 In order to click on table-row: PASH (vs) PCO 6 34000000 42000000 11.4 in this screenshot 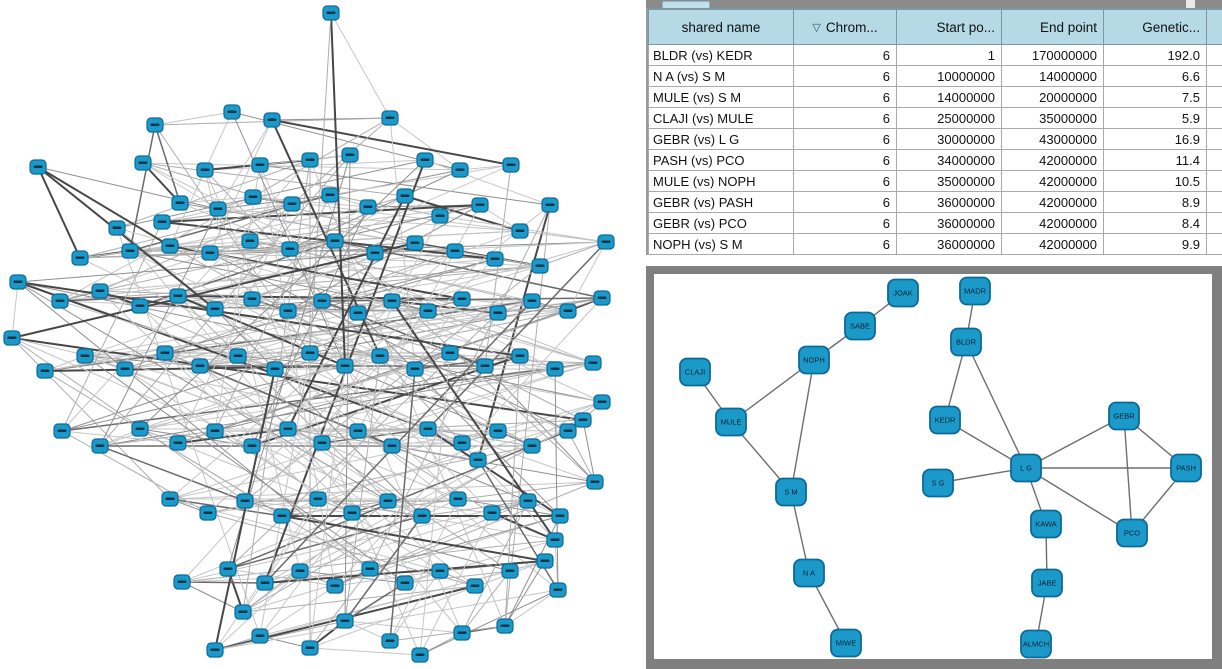, I will do `click(935, 160)`.